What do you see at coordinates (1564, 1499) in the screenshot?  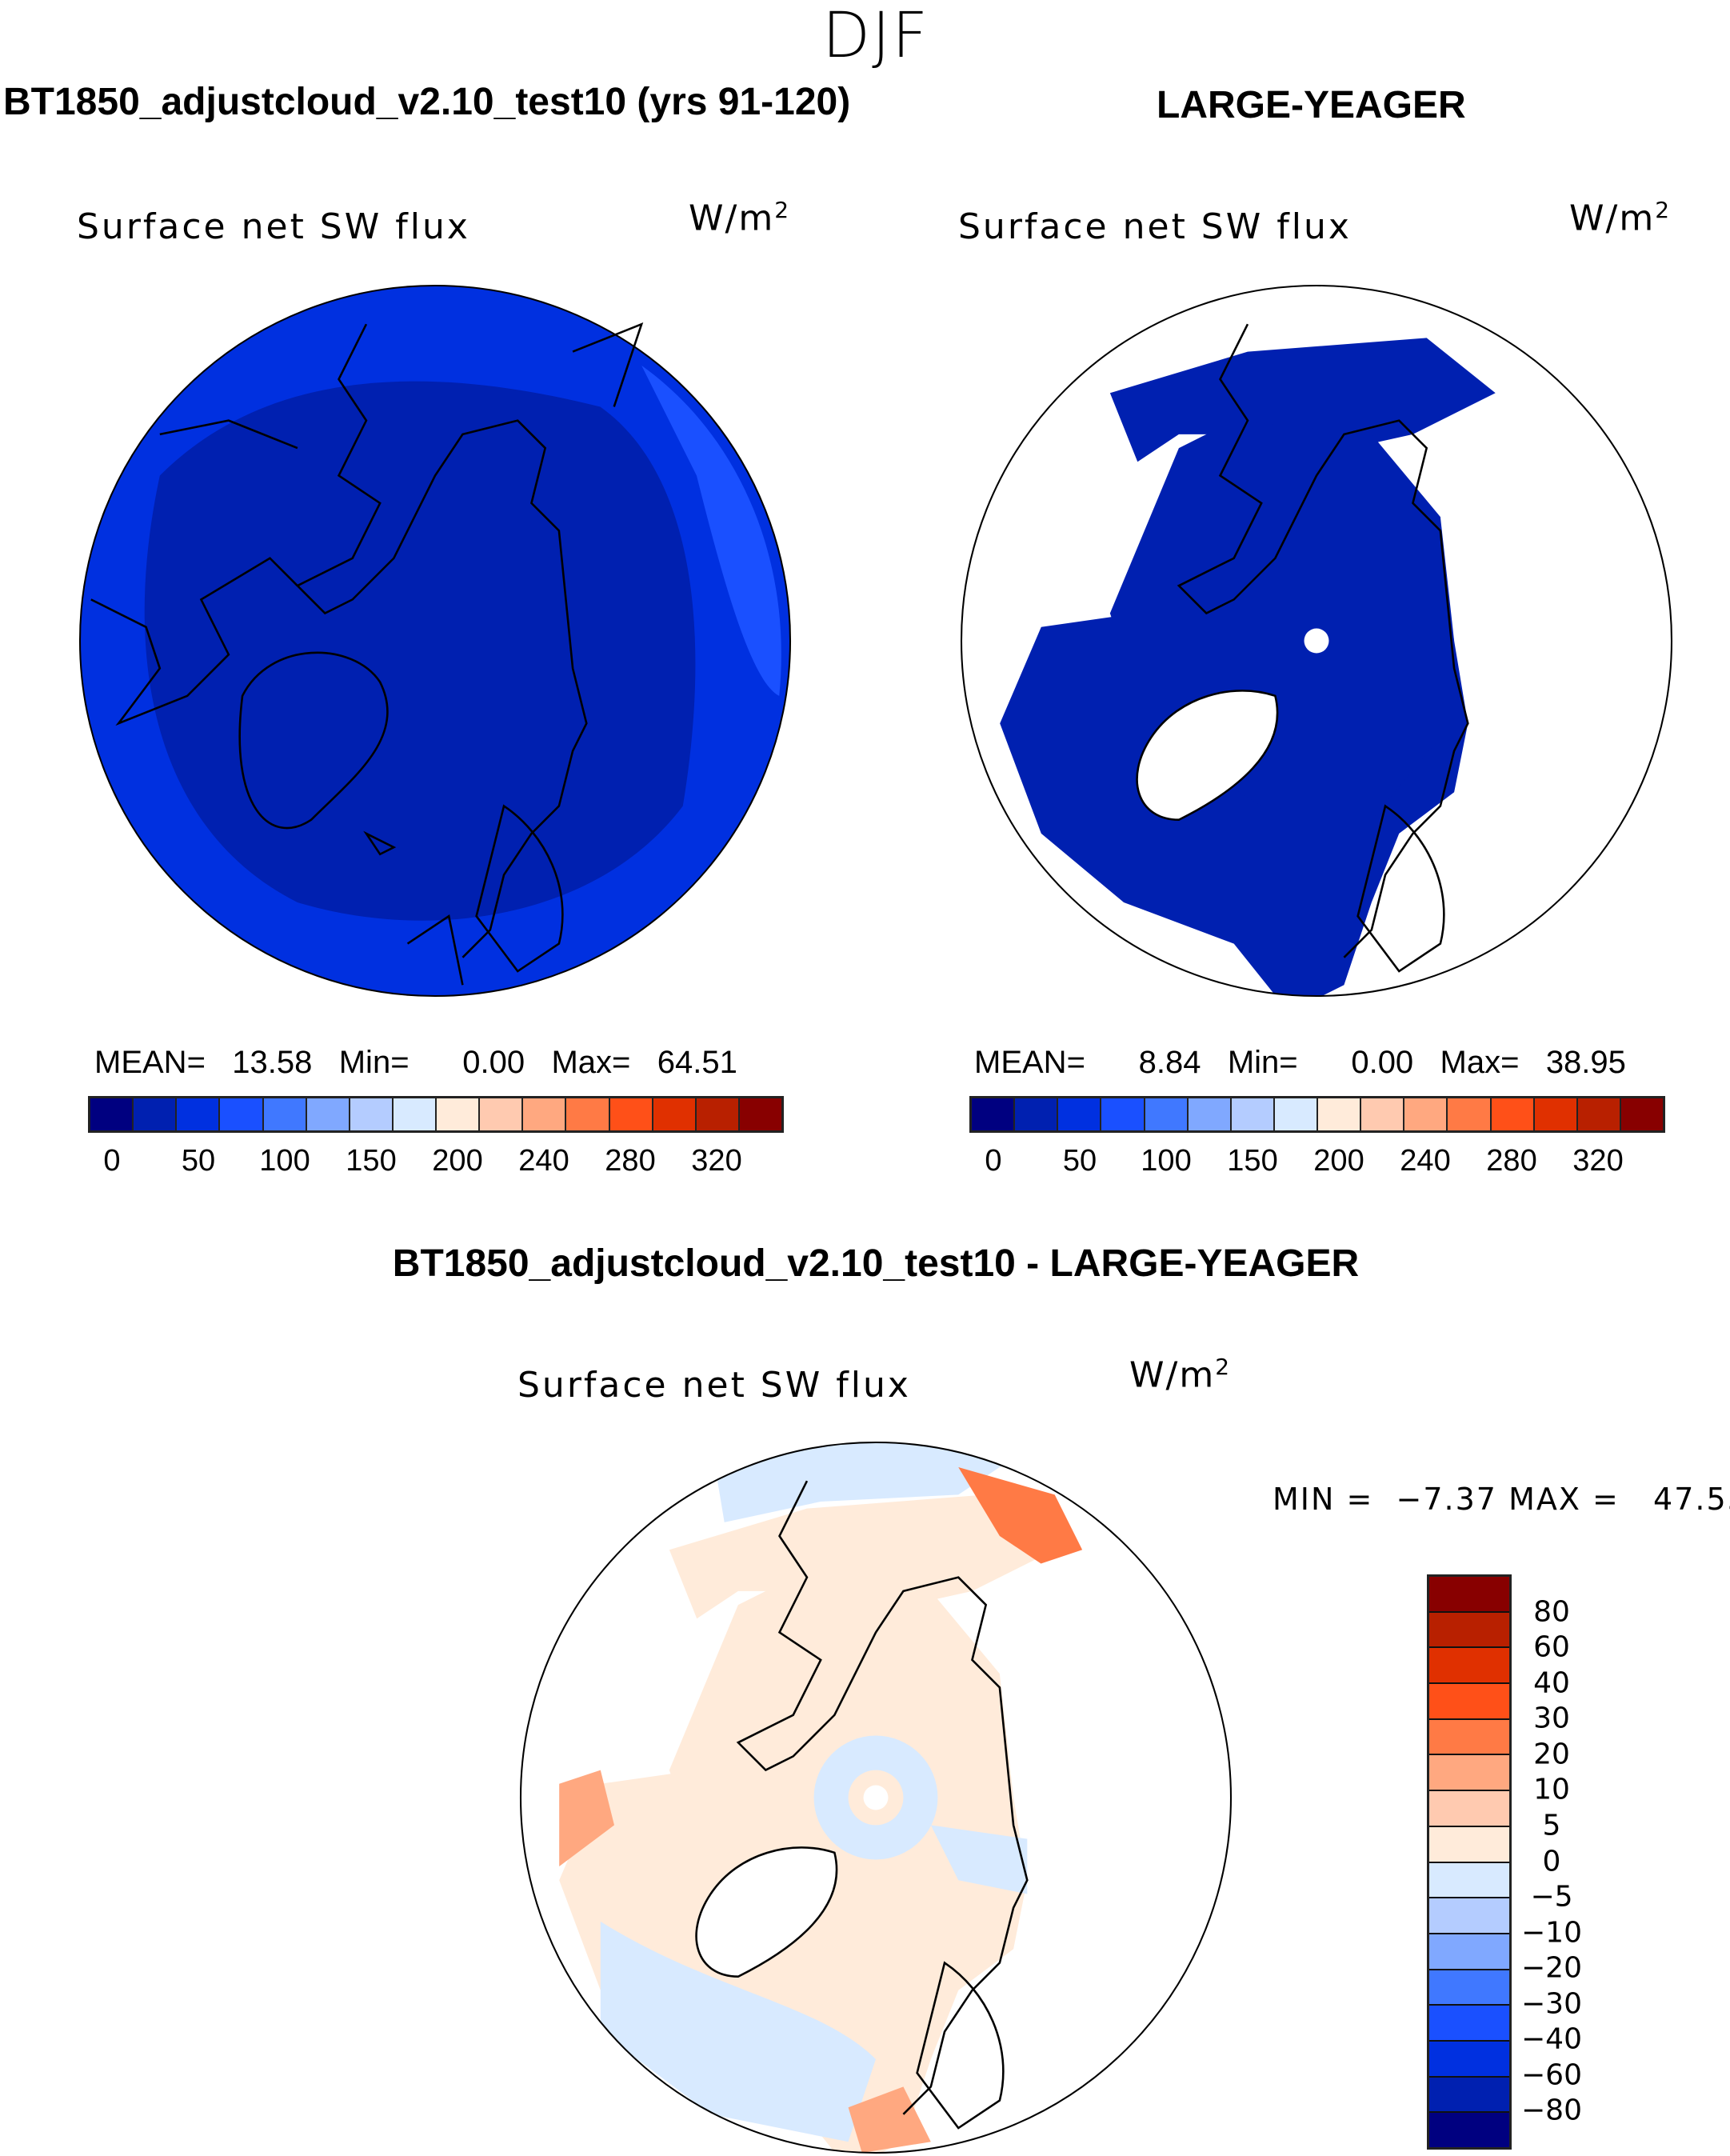 I see `max-label: MAX =` at bounding box center [1564, 1499].